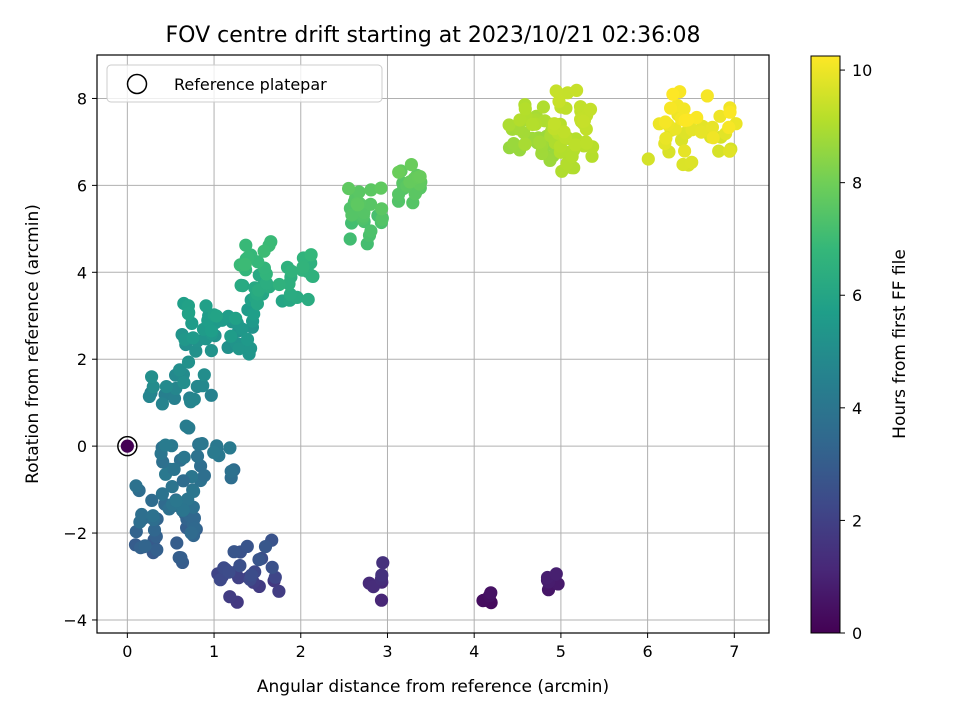 Image resolution: width=960 pixels, height=720 pixels. I want to click on x-ticks: 0 1 2 3 4 5 6 7, so click(430, 647).